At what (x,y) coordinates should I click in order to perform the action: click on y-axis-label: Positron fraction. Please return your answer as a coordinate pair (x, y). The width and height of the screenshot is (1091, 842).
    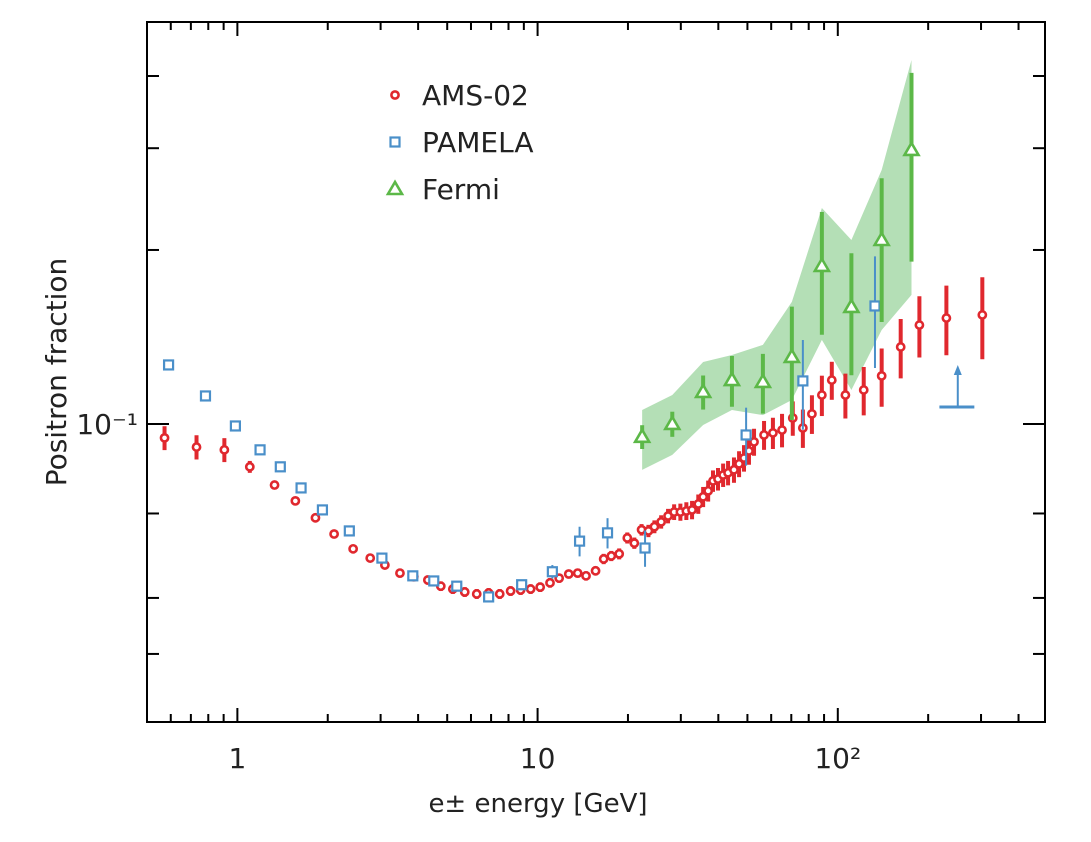
    Looking at the image, I should click on (56, 372).